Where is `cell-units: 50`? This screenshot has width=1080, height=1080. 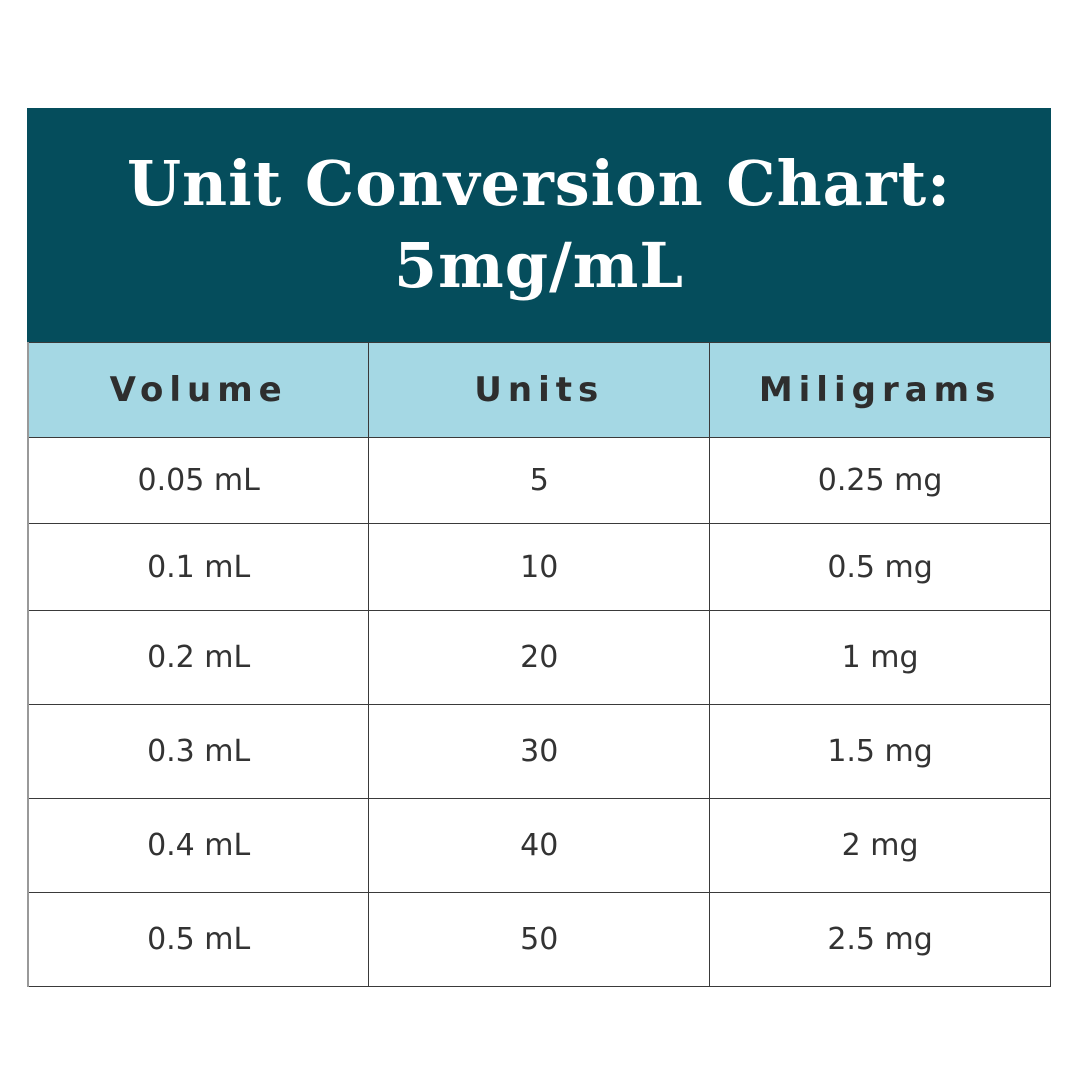
cell-units: 50 is located at coordinates (539, 939).